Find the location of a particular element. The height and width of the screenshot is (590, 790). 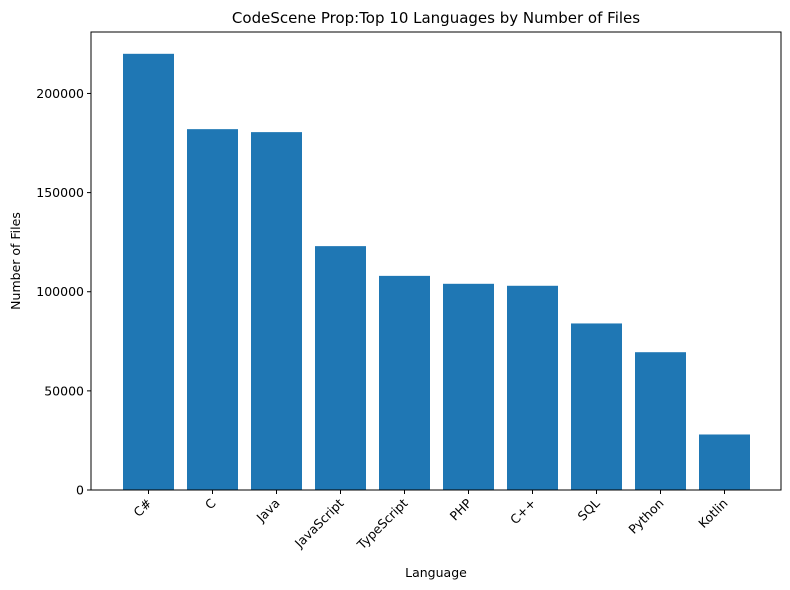

bar-sql is located at coordinates (596, 406).